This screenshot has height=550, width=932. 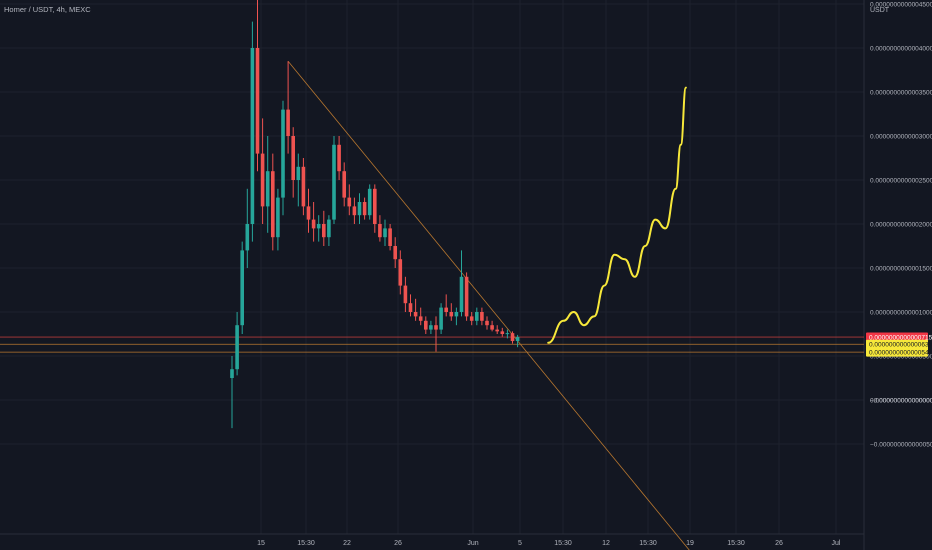 I want to click on time-tick-label: Jun, so click(x=472, y=543).